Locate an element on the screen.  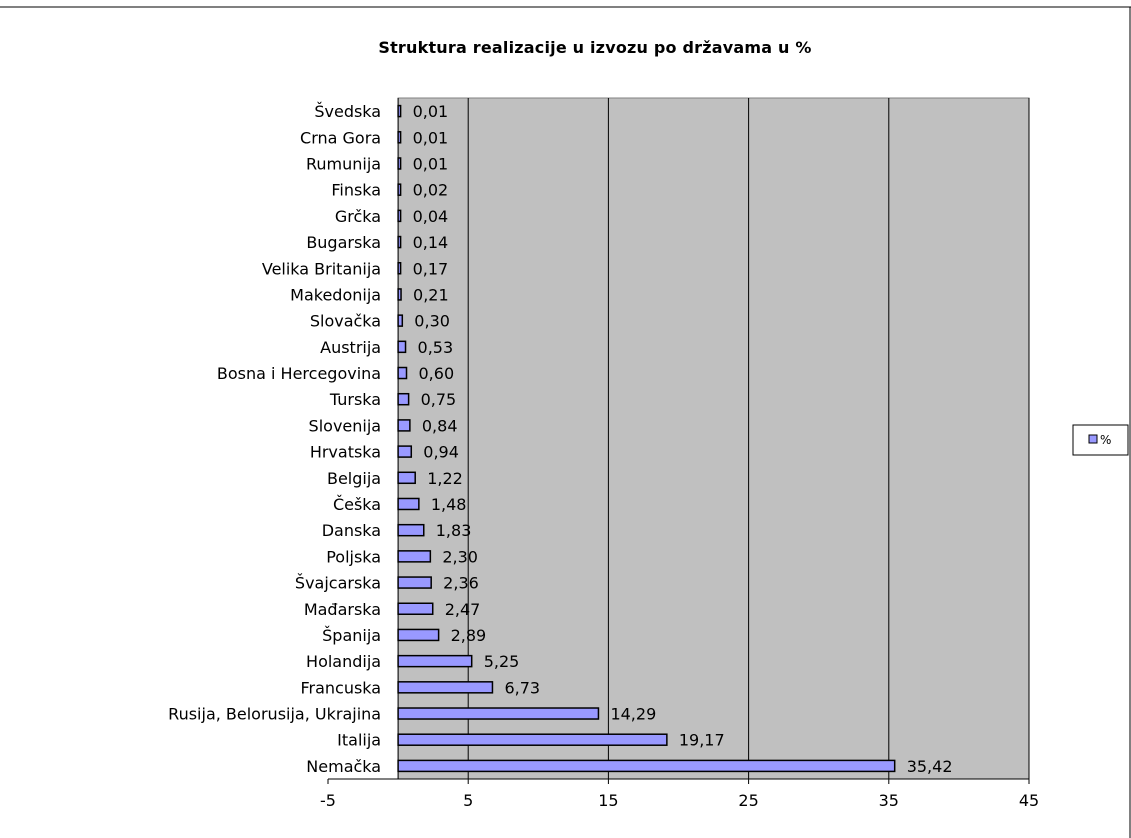
legend-box is located at coordinates (1100, 440).